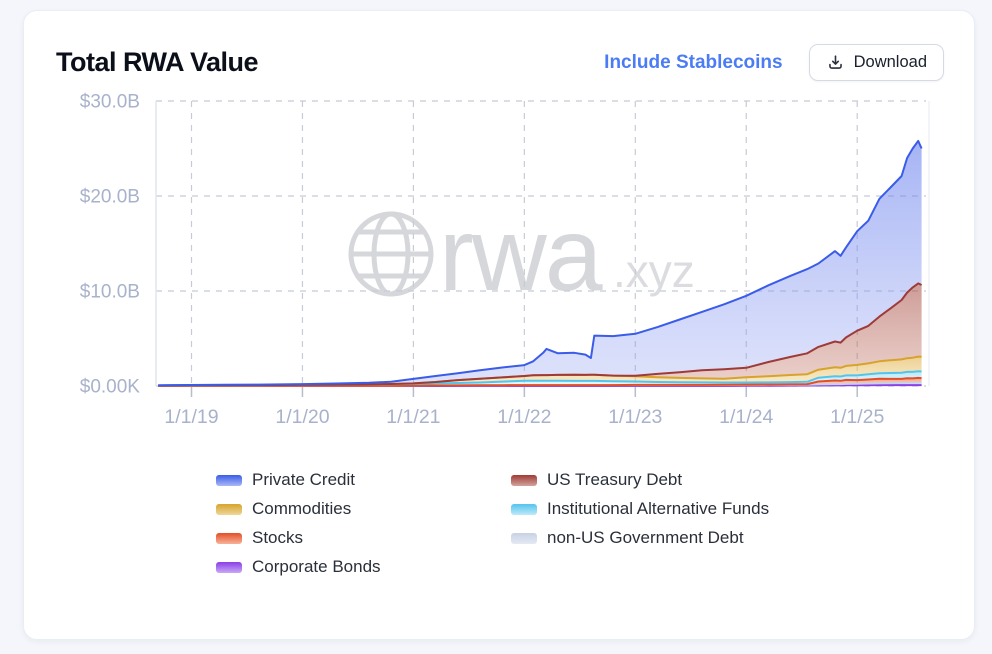 The height and width of the screenshot is (654, 992). I want to click on legend-item-stocks: Stocks, so click(363, 538).